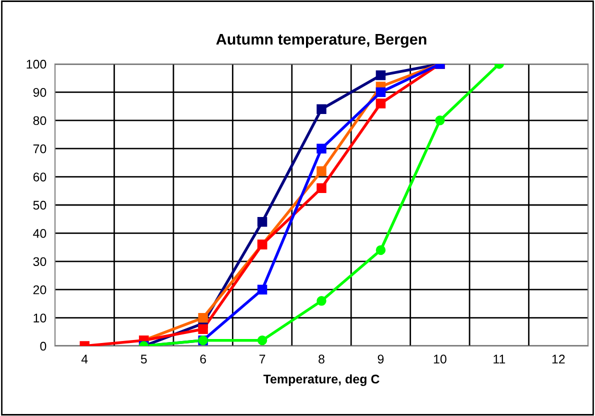 The width and height of the screenshot is (595, 416). What do you see at coordinates (39, 92) in the screenshot?
I see `y-tick-label: 90` at bounding box center [39, 92].